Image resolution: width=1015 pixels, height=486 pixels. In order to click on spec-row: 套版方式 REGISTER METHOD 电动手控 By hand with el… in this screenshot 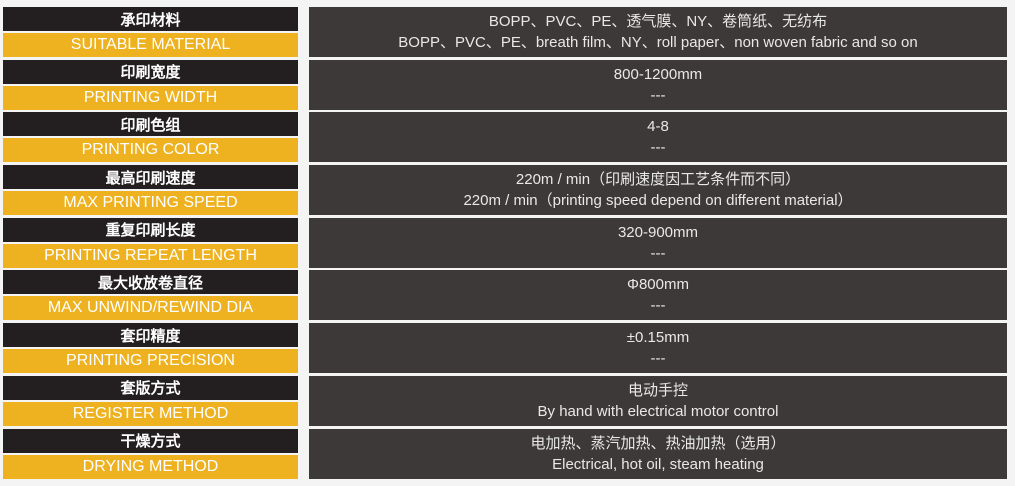, I will do `click(507, 400)`.